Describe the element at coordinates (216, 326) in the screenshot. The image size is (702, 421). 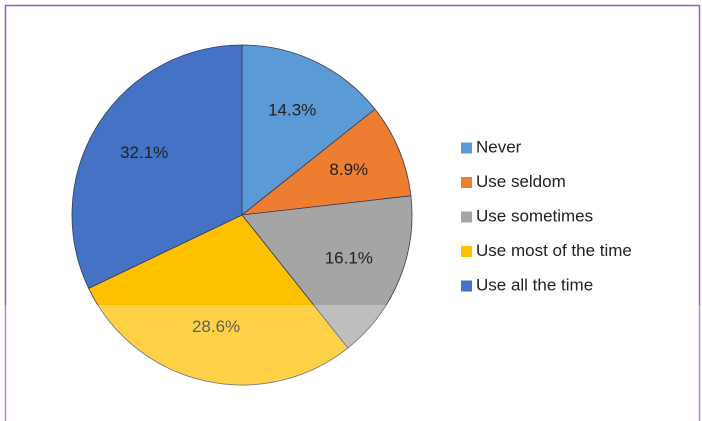
I see `data-label: 28.6%` at that location.